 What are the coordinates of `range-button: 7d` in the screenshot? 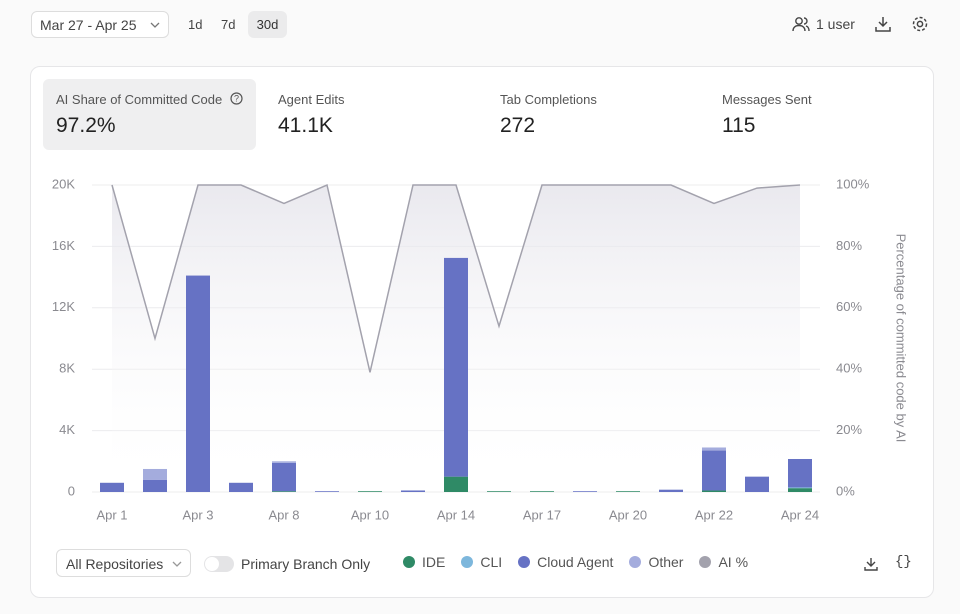 It's located at (228, 24).